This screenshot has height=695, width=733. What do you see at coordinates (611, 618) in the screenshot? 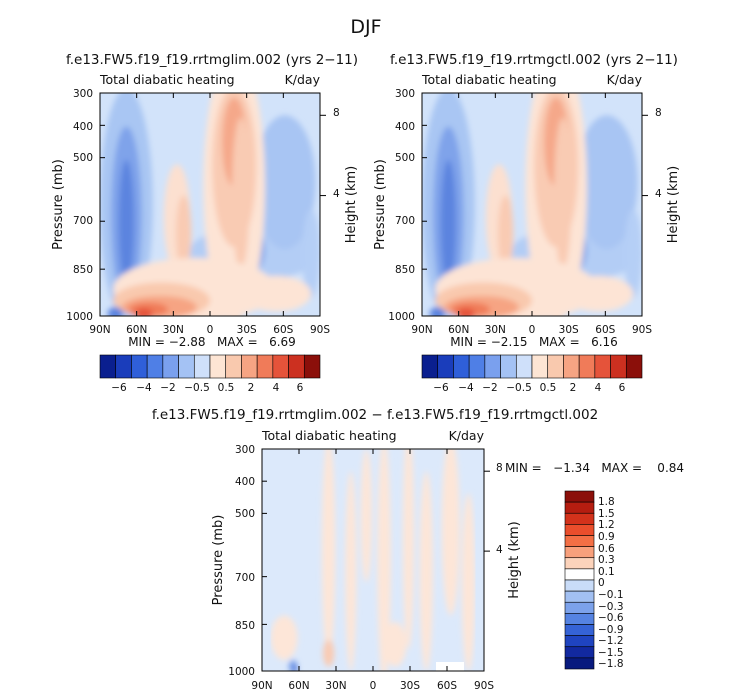
I see `colorbar-label: −0.6` at bounding box center [611, 618].